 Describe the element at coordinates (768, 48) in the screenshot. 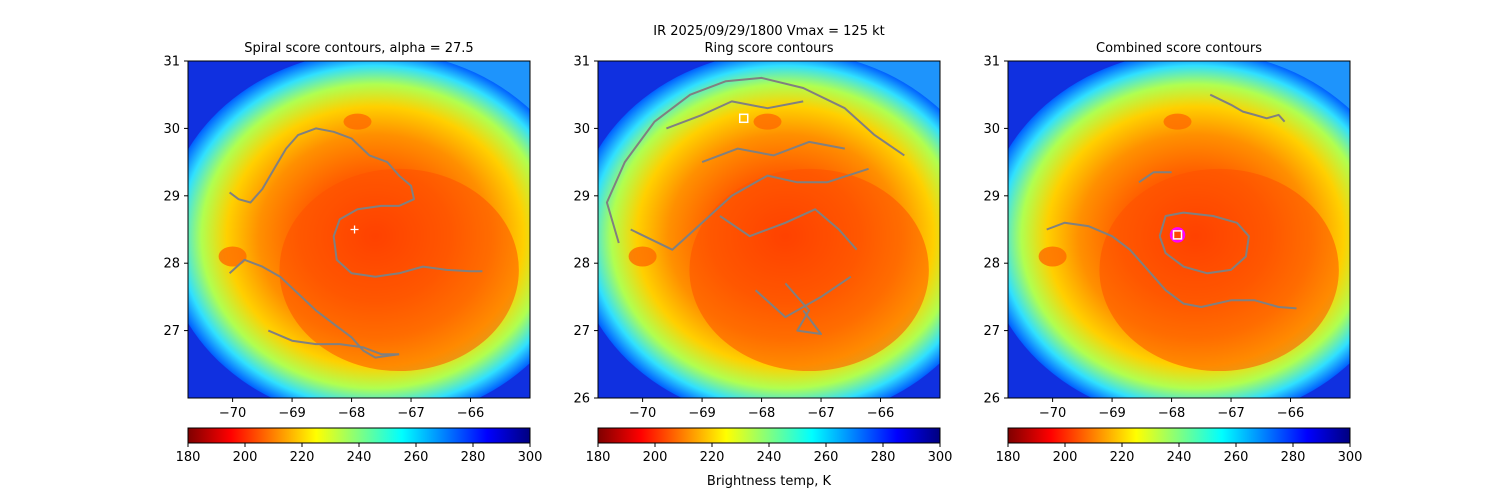

I see `panel-title: Ring score contours` at that location.